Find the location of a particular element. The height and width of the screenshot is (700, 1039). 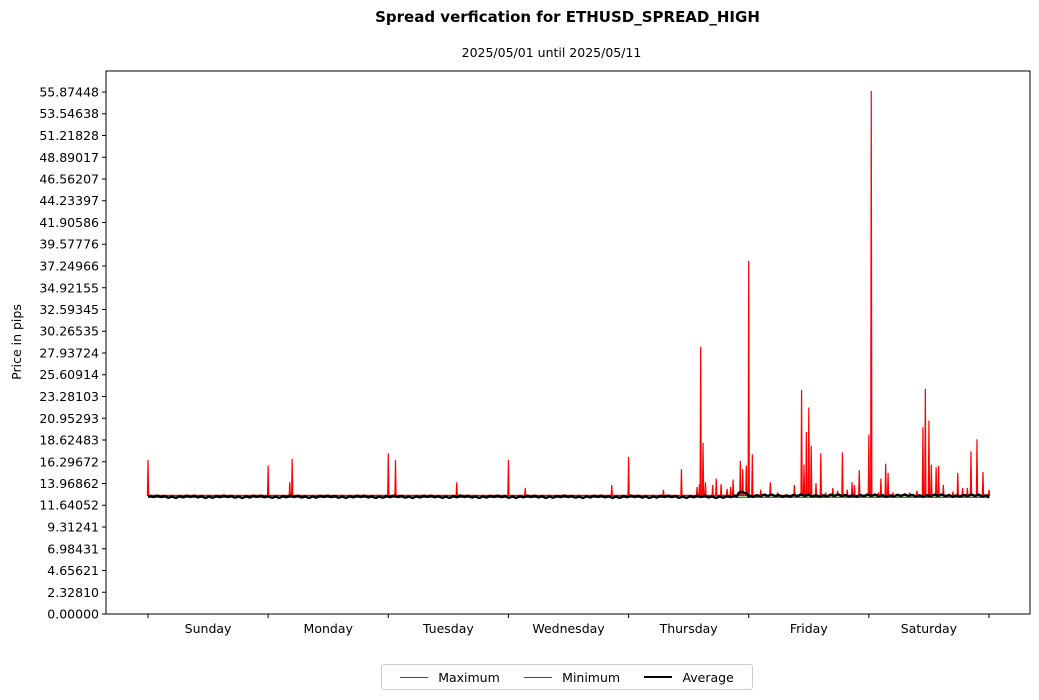

y-tick-label-6: 13.96862 is located at coordinates (69, 483).